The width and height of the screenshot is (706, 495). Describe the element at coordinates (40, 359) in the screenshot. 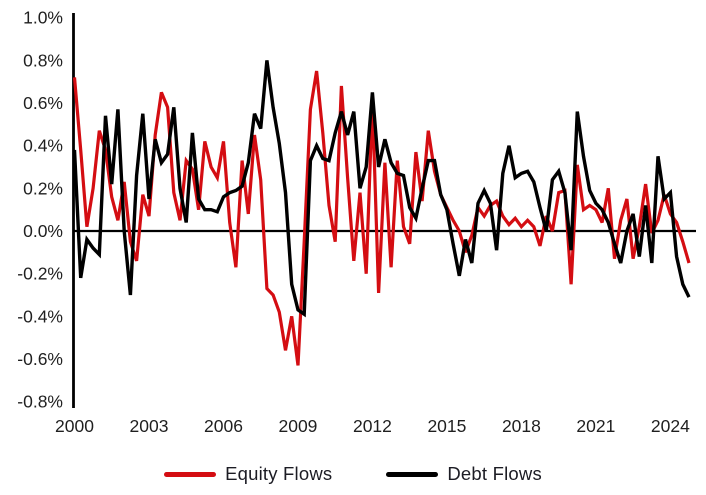

I see `y-axis-tick-label: -0.6%` at that location.